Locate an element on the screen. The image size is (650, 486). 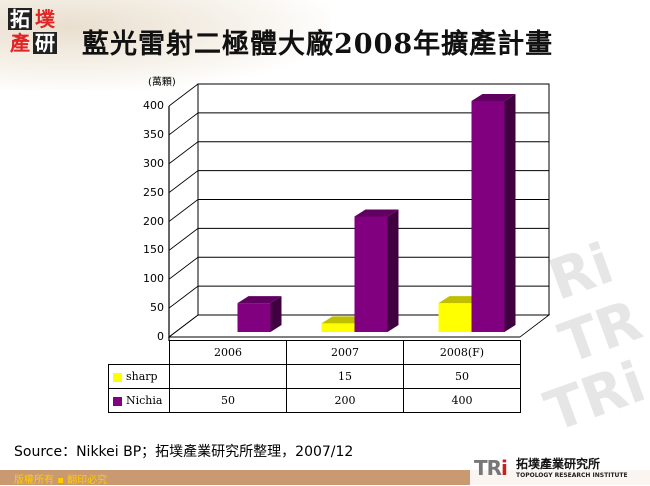
y-tick-label: 100 is located at coordinates (153, 279).